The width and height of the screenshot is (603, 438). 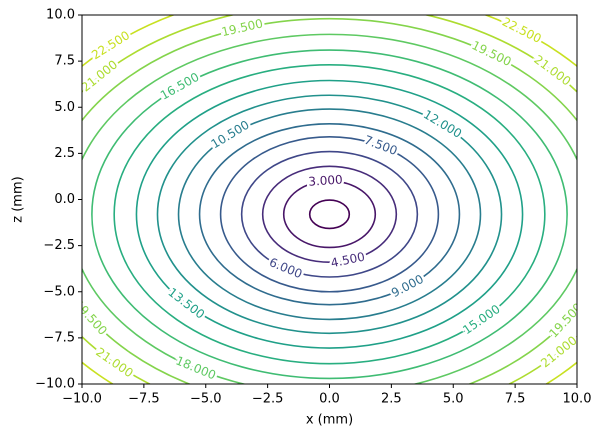 What do you see at coordinates (329, 399) in the screenshot?
I see `x-tick-label: 0.0` at bounding box center [329, 399].